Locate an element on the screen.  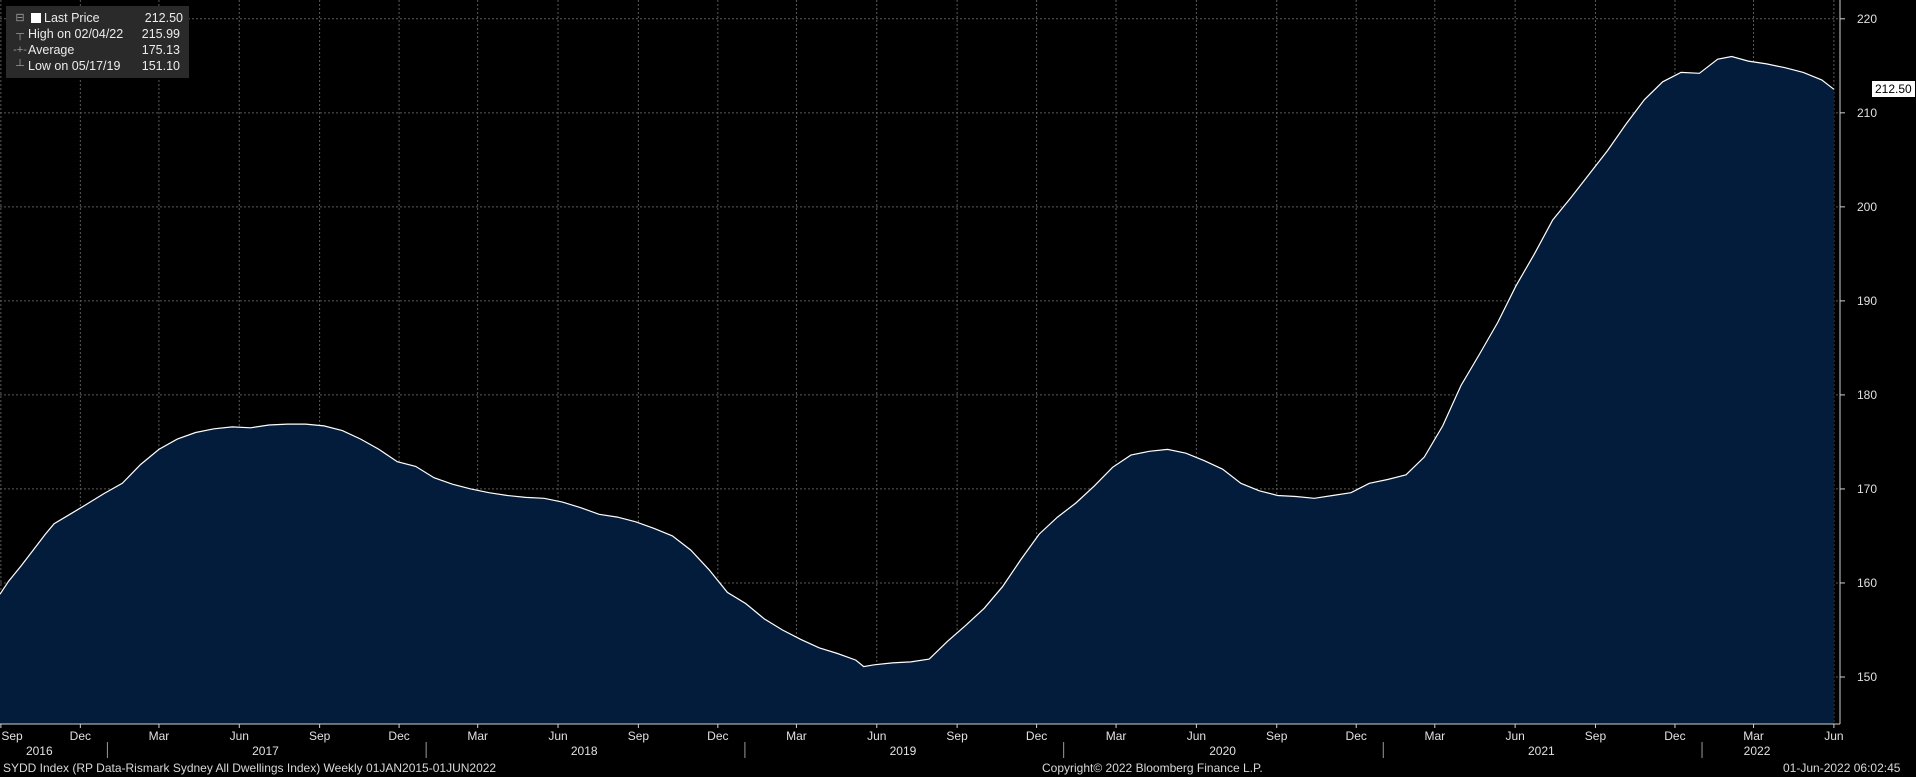
low-marker-icon: ┴ is located at coordinates (20, 66).